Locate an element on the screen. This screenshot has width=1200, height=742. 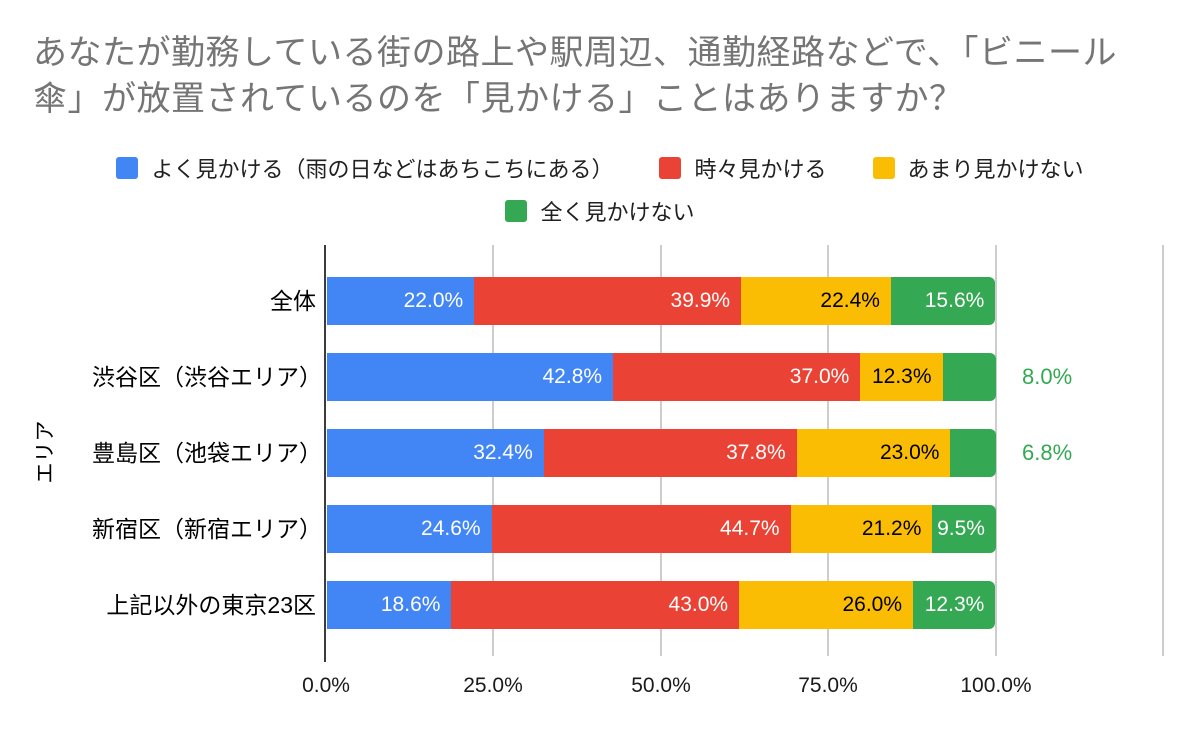
bar-segment: 37.8% is located at coordinates (670, 453).